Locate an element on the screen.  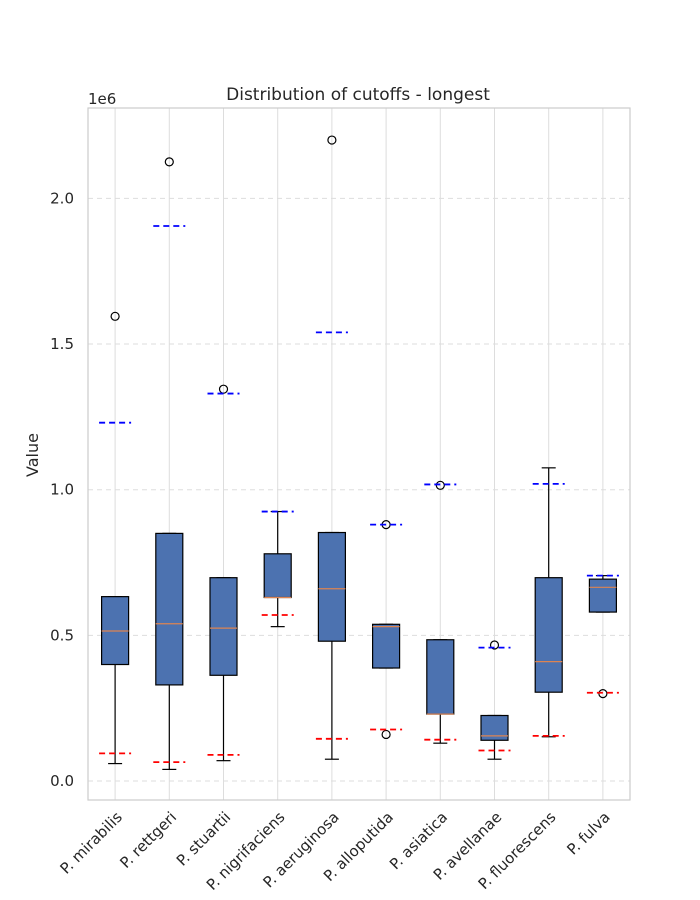
y-axis-offset-label: 1e6 is located at coordinates (102, 99).